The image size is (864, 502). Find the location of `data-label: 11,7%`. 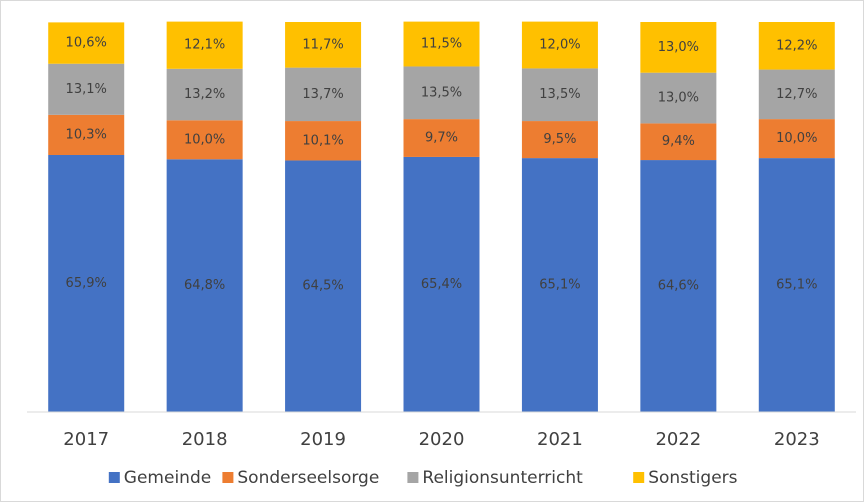

data-label: 11,7% is located at coordinates (322, 44).